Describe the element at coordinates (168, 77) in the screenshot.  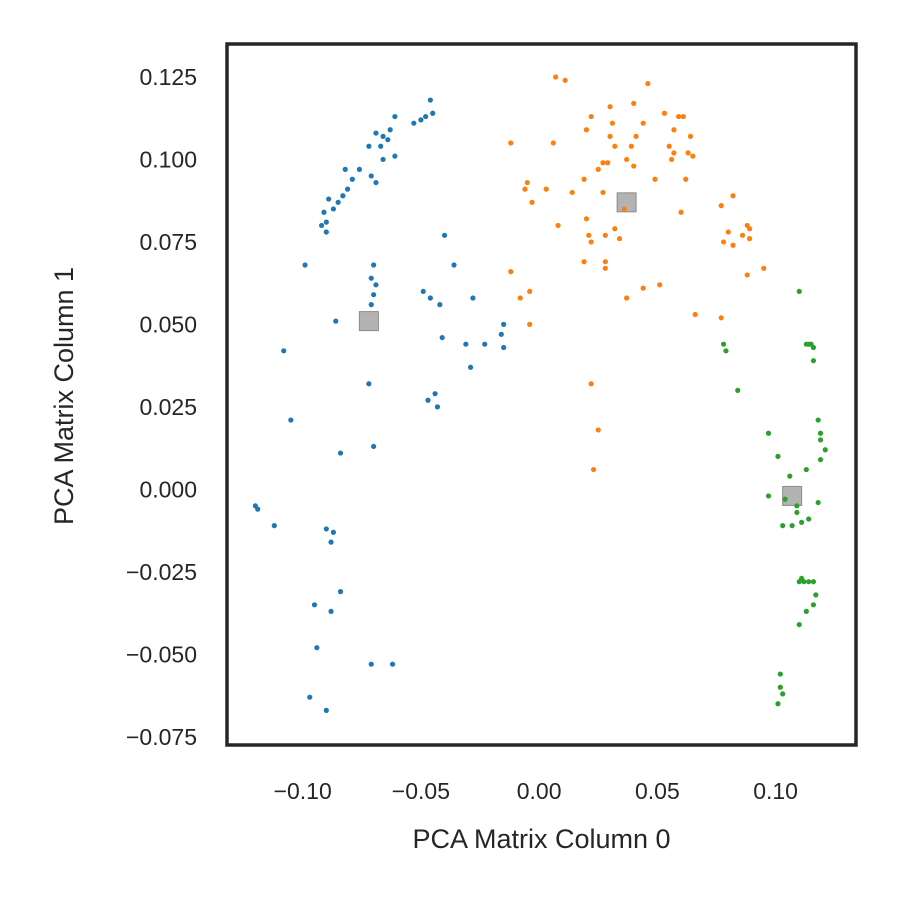
I see `y-tick-label: 0.125` at that location.